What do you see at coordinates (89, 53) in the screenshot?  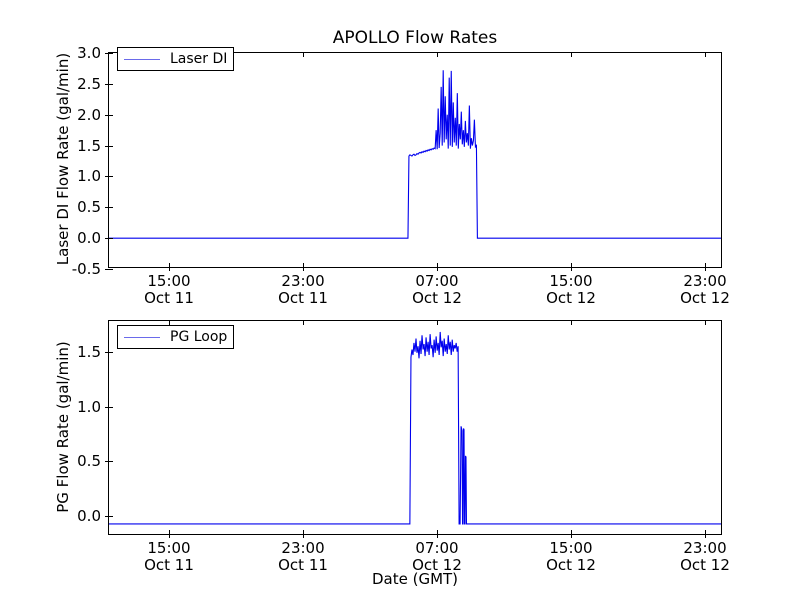 I see `y-tick-label: 3.0` at bounding box center [89, 53].